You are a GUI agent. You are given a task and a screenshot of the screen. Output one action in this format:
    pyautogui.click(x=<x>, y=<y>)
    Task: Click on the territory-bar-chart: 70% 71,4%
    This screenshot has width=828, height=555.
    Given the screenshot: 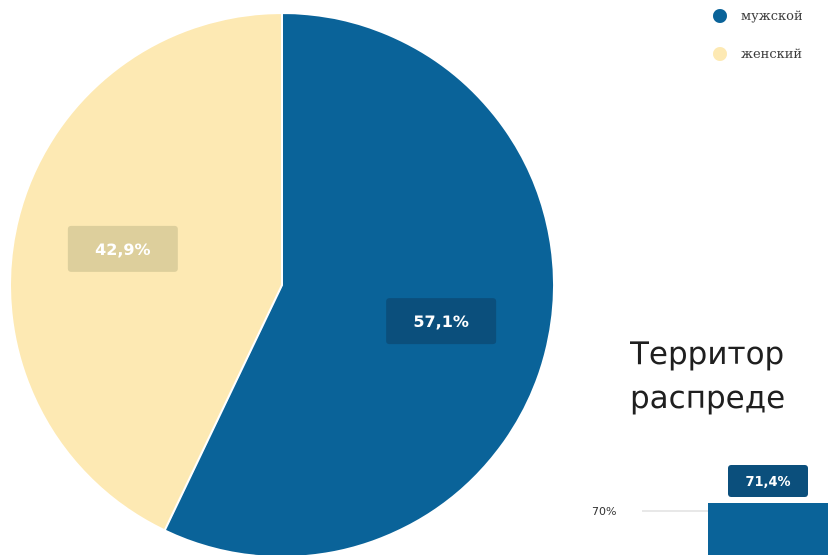 What is the action you would take?
    pyautogui.click(x=710, y=510)
    